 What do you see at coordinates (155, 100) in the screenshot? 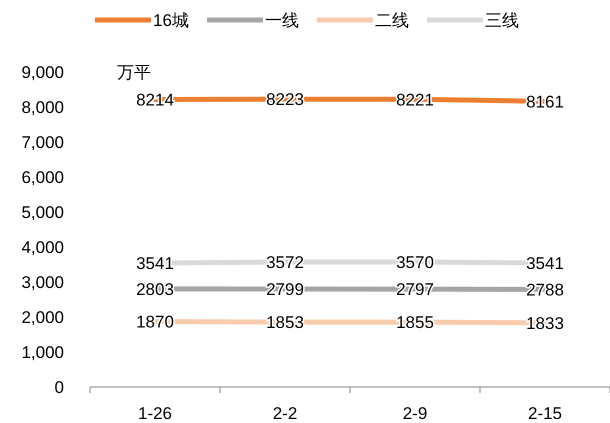
I see `data-label: 8214` at bounding box center [155, 100].